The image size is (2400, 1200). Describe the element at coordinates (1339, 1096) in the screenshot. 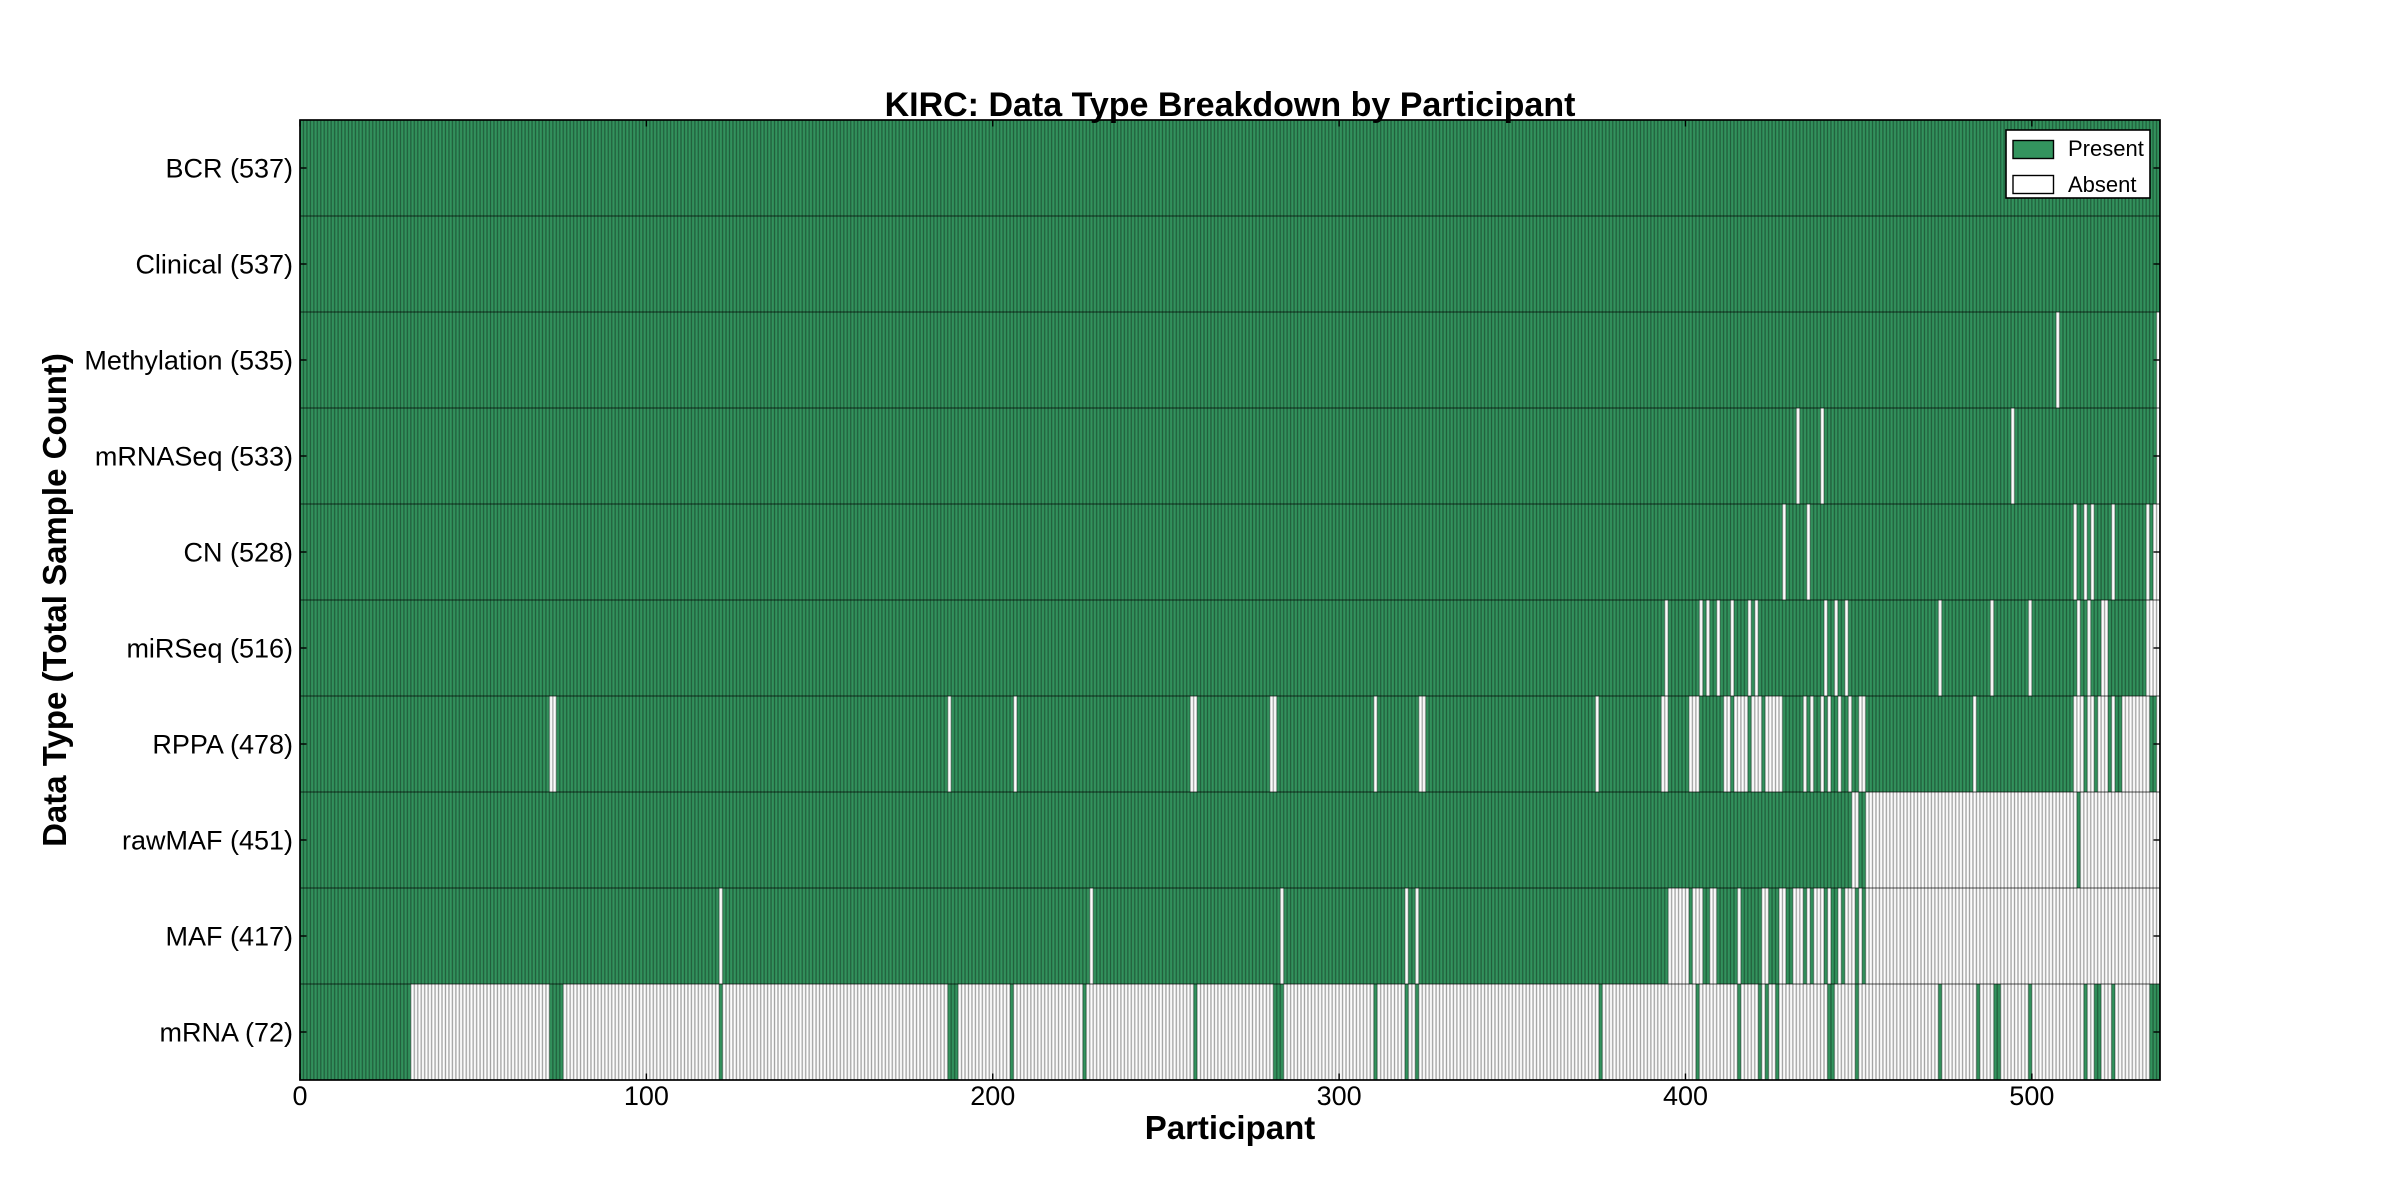

I see `svg-text: 300` at that location.